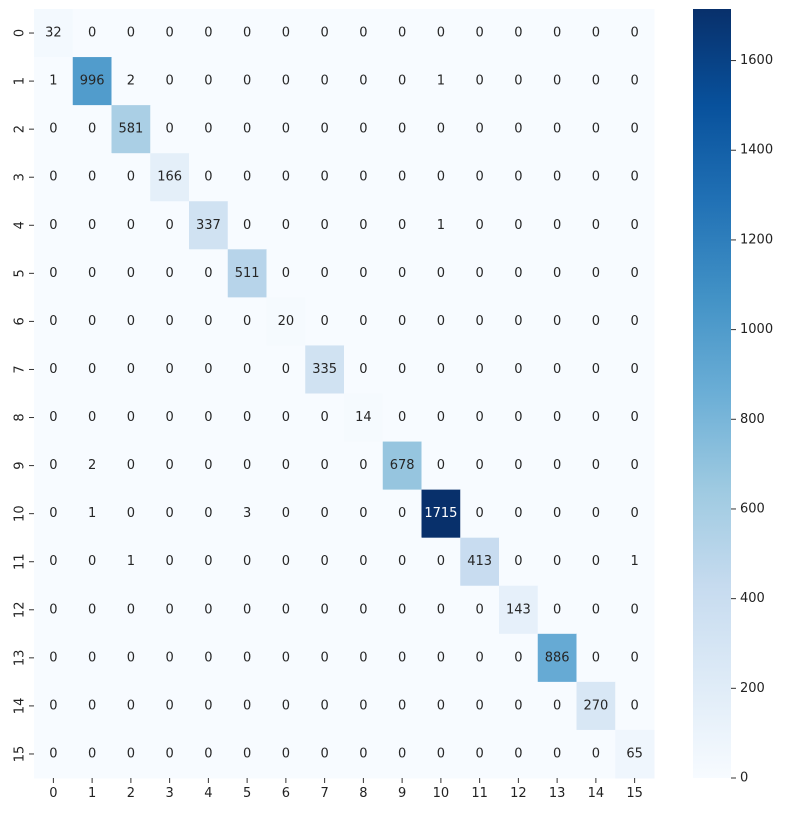 Image resolution: width=785 pixels, height=813 pixels. Describe the element at coordinates (20, 754) in the screenshot. I see `y-tick-label-15: 15` at that location.